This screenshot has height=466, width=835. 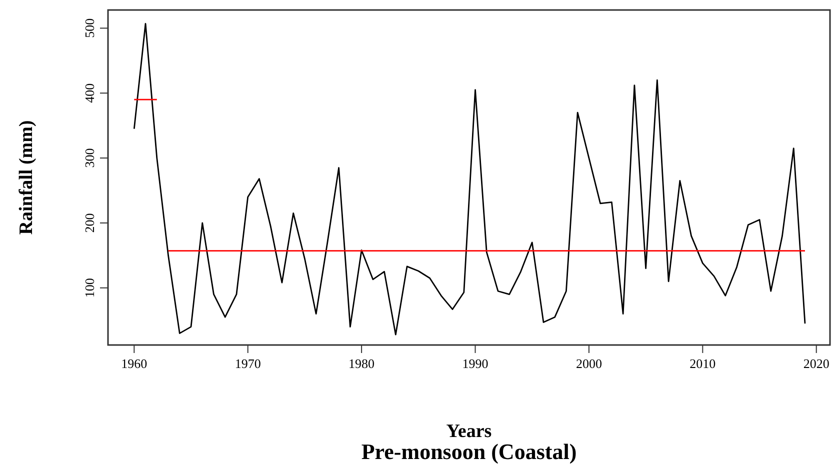 I want to click on x-tick-label: 2000, so click(x=589, y=363).